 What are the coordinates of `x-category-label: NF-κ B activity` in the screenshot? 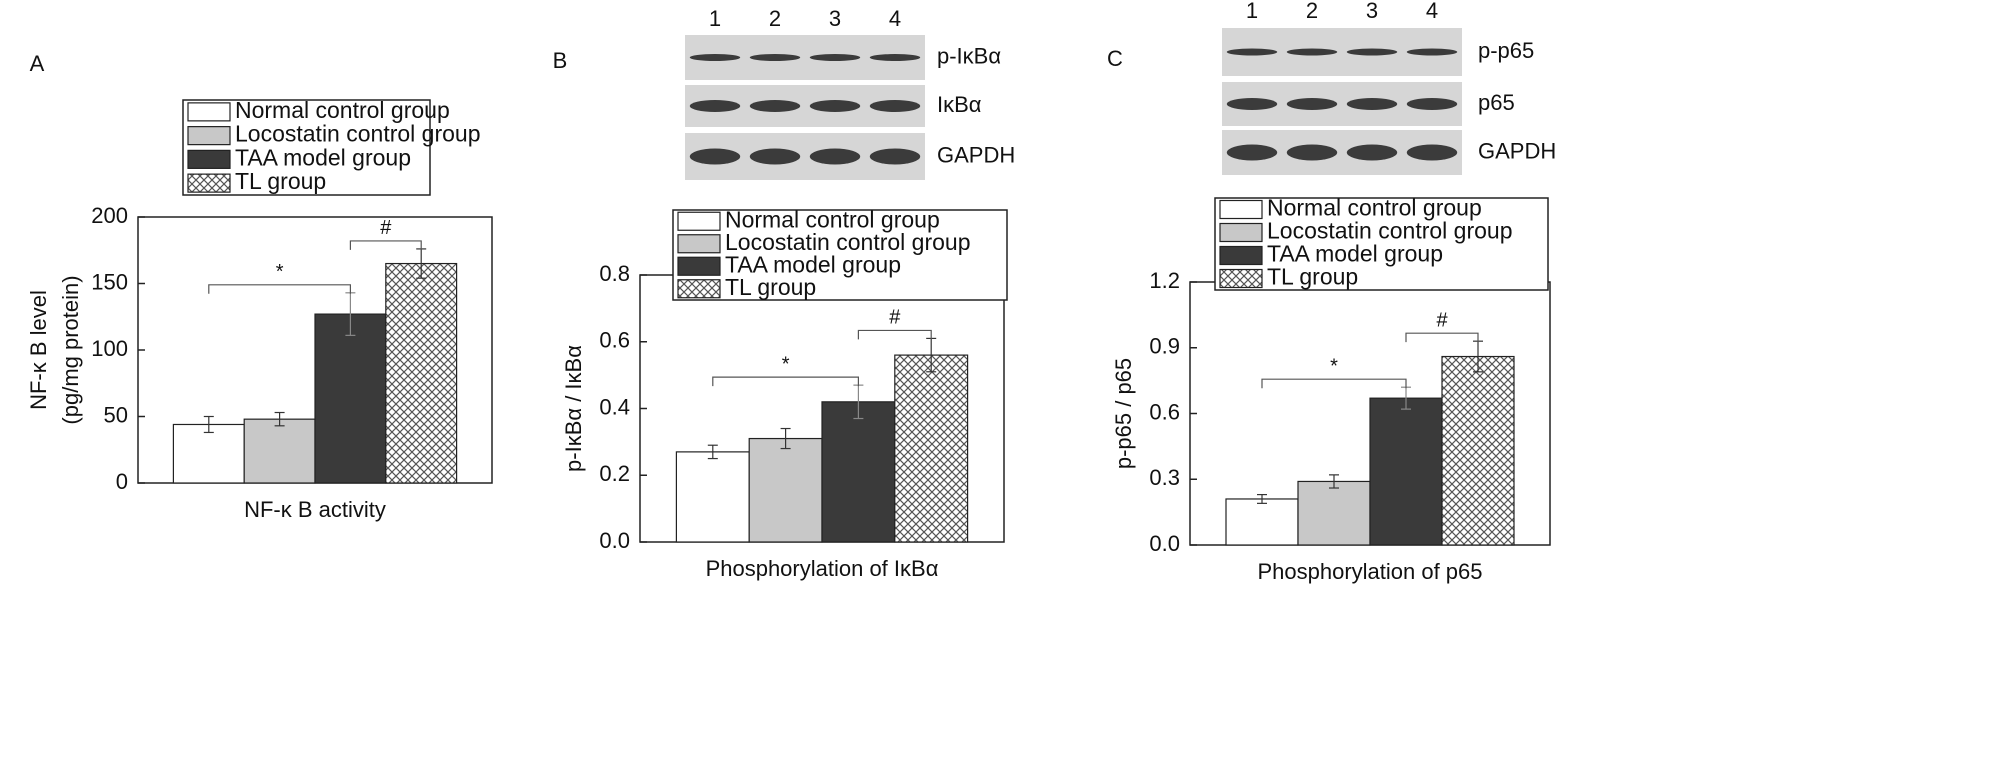 It's located at (315, 509).